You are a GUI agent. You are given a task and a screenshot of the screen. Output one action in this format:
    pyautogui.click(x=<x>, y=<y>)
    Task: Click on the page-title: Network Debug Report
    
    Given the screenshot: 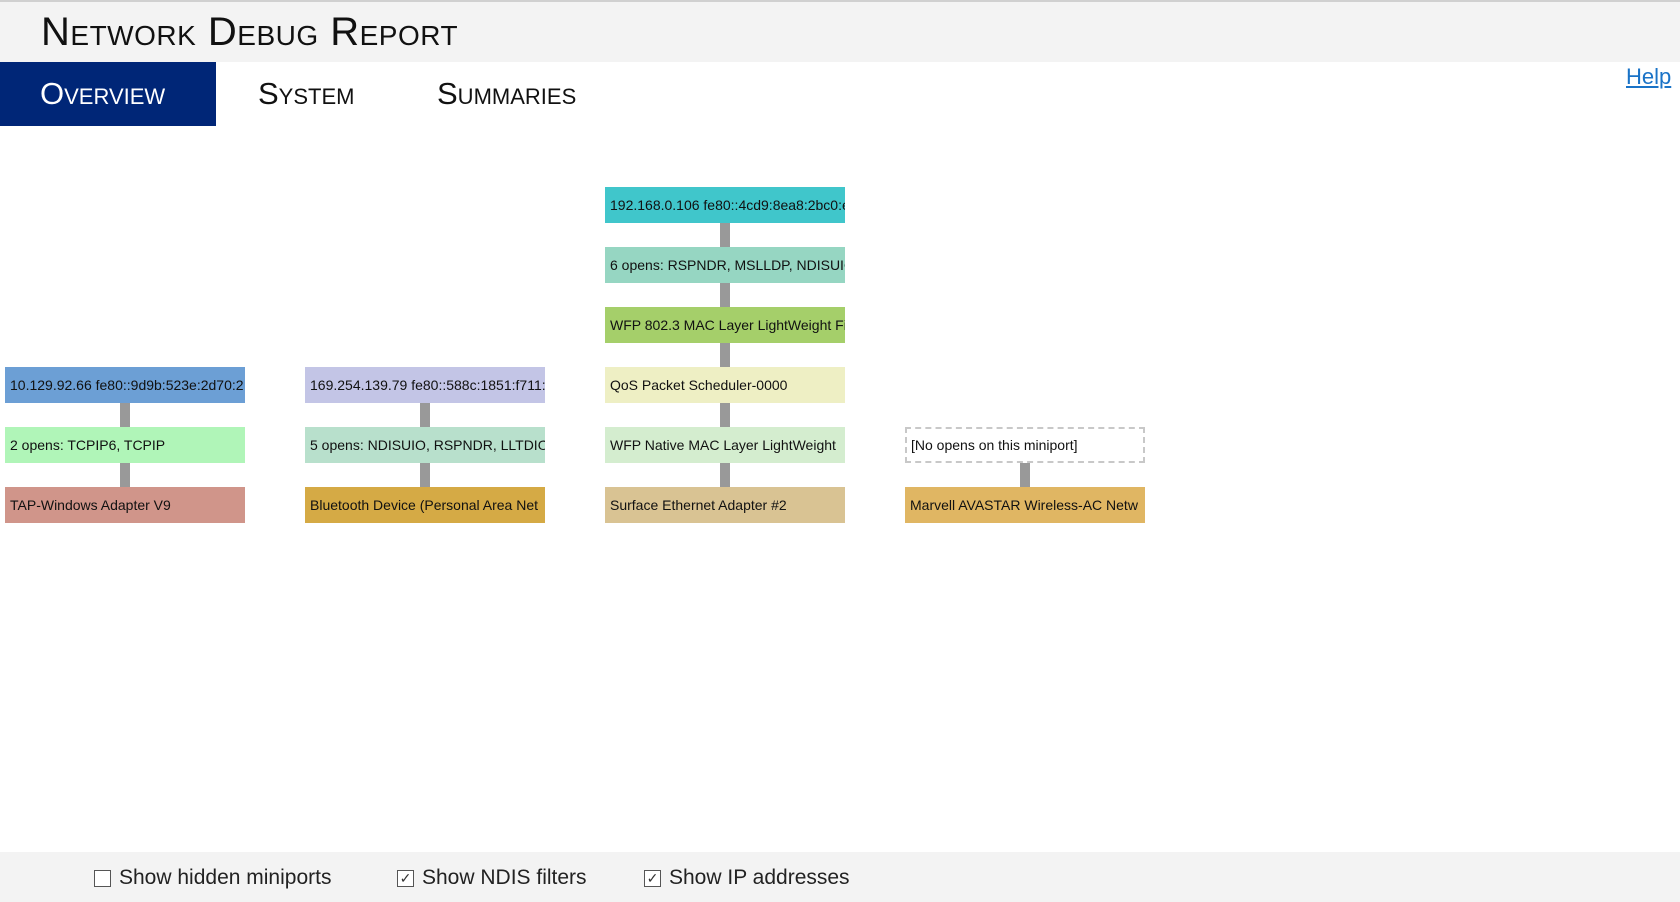 What is the action you would take?
    pyautogui.click(x=250, y=32)
    